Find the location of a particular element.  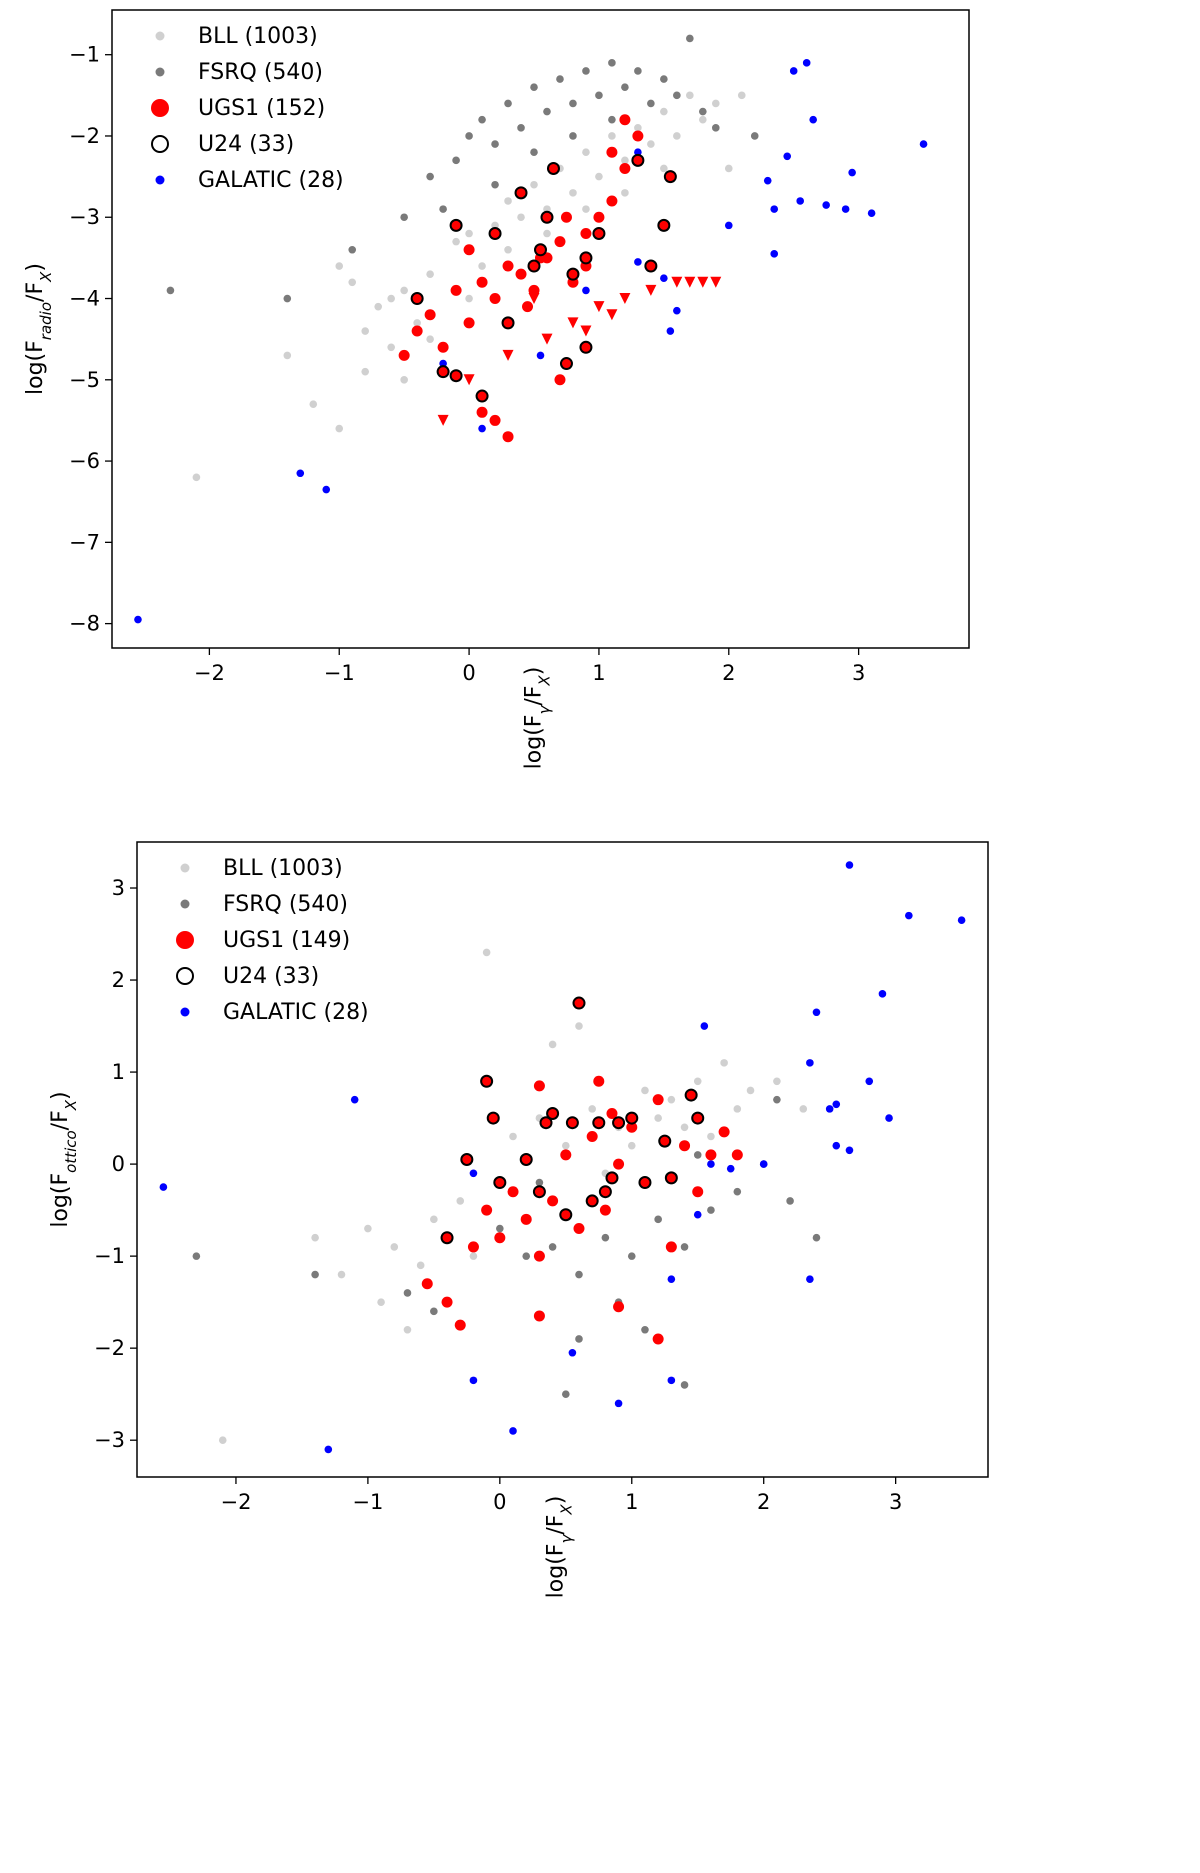

legend-label: UGS1 (149) is located at coordinates (286, 940).